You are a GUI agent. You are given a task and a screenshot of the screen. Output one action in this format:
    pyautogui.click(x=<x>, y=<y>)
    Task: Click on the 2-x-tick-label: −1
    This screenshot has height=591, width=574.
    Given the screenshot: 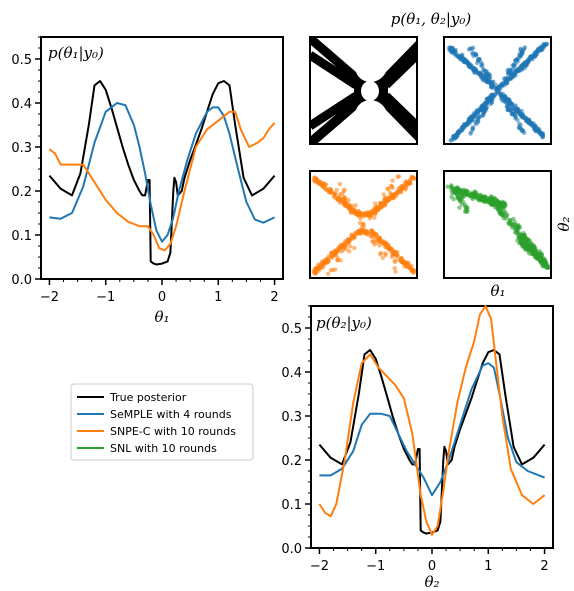 What is the action you would take?
    pyautogui.click(x=375, y=566)
    